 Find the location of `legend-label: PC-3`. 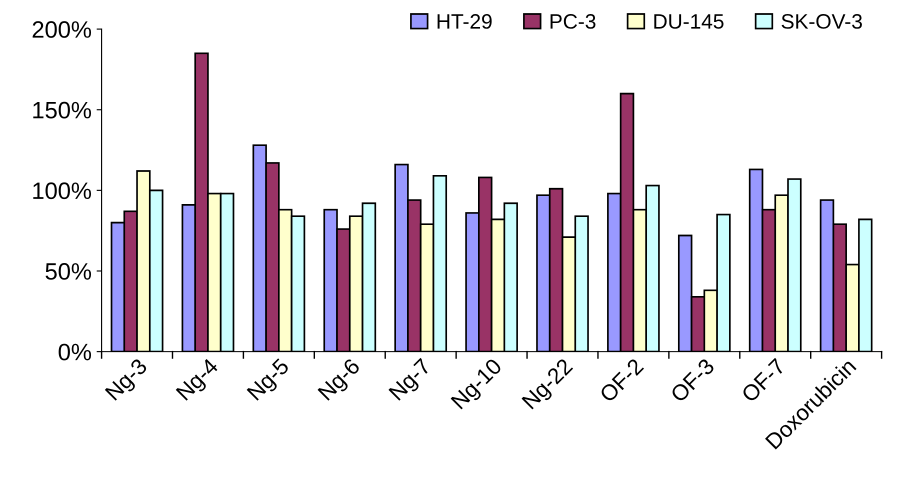

legend-label: PC-3 is located at coordinates (573, 21).